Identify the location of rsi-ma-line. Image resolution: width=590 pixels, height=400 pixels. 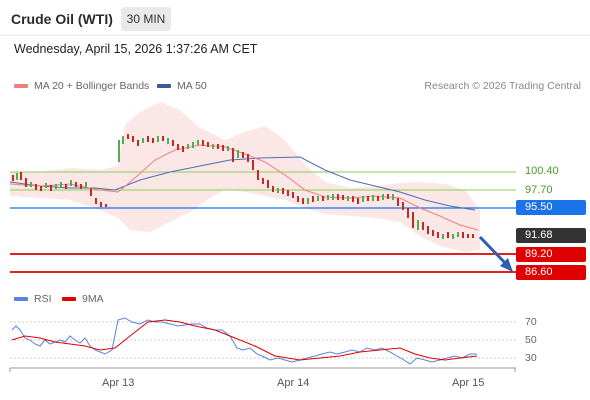
(244, 340).